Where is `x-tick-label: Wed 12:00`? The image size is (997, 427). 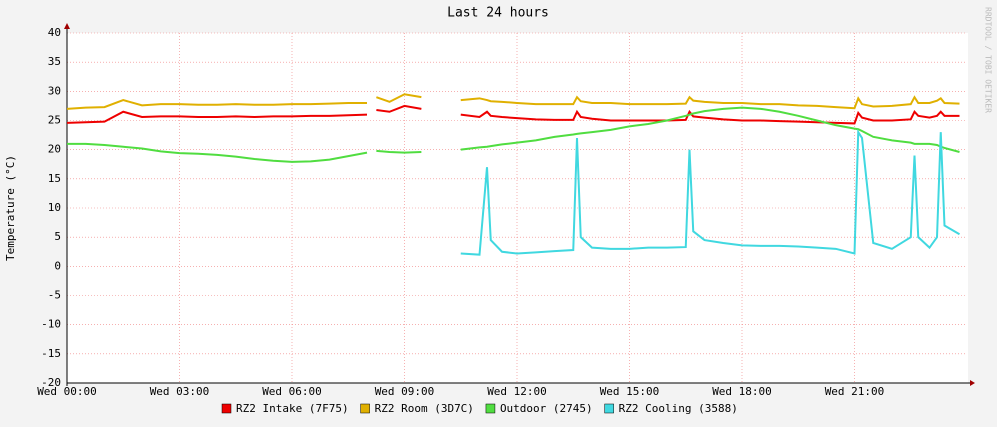
x-tick-label: Wed 12:00 is located at coordinates (517, 391).